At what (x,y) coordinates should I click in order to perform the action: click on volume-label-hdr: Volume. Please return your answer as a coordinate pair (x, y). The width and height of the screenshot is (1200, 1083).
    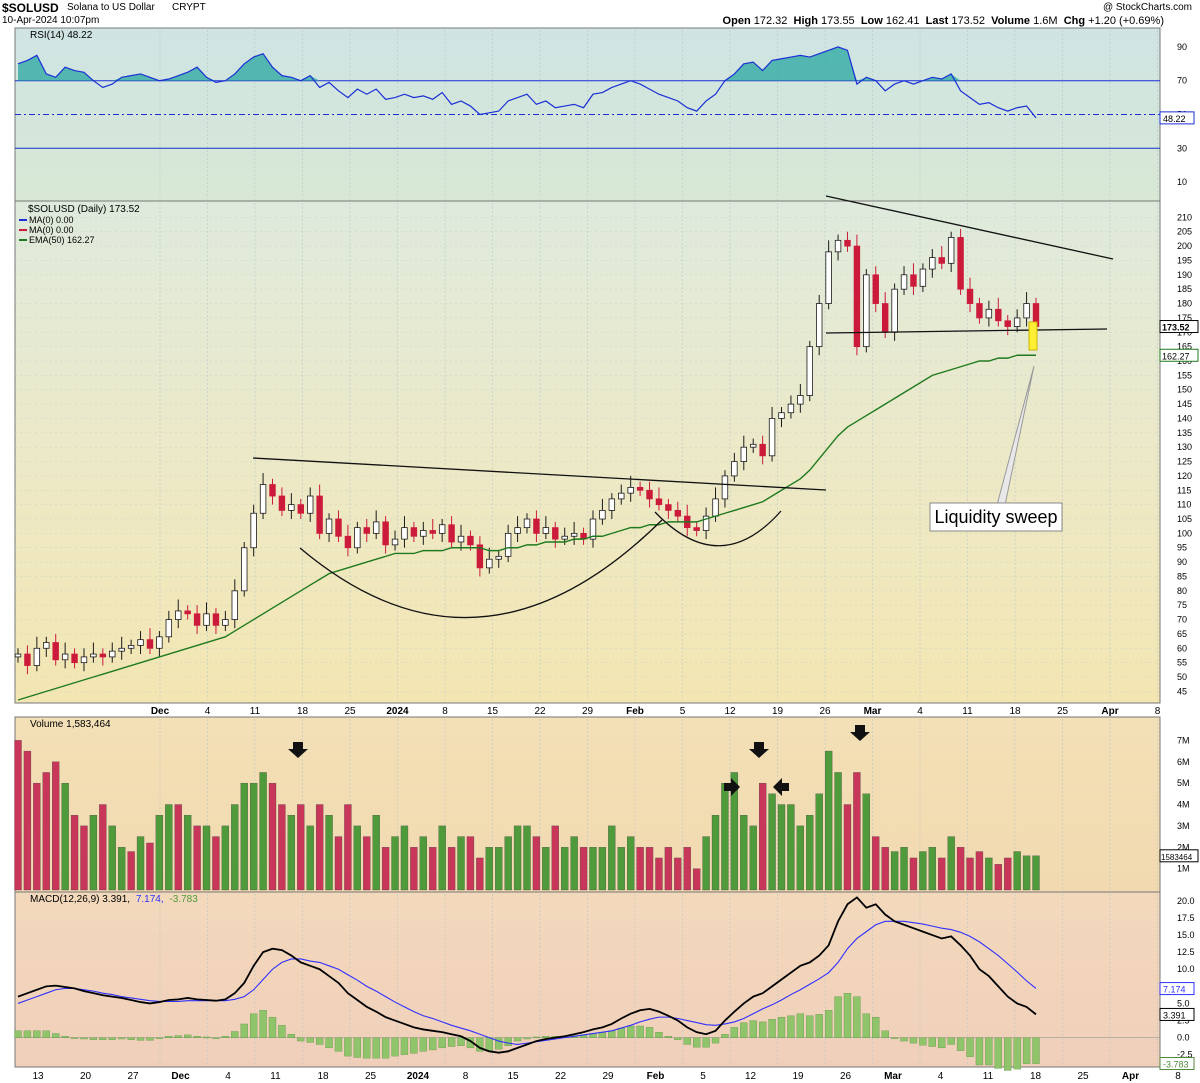
    Looking at the image, I should click on (1011, 21).